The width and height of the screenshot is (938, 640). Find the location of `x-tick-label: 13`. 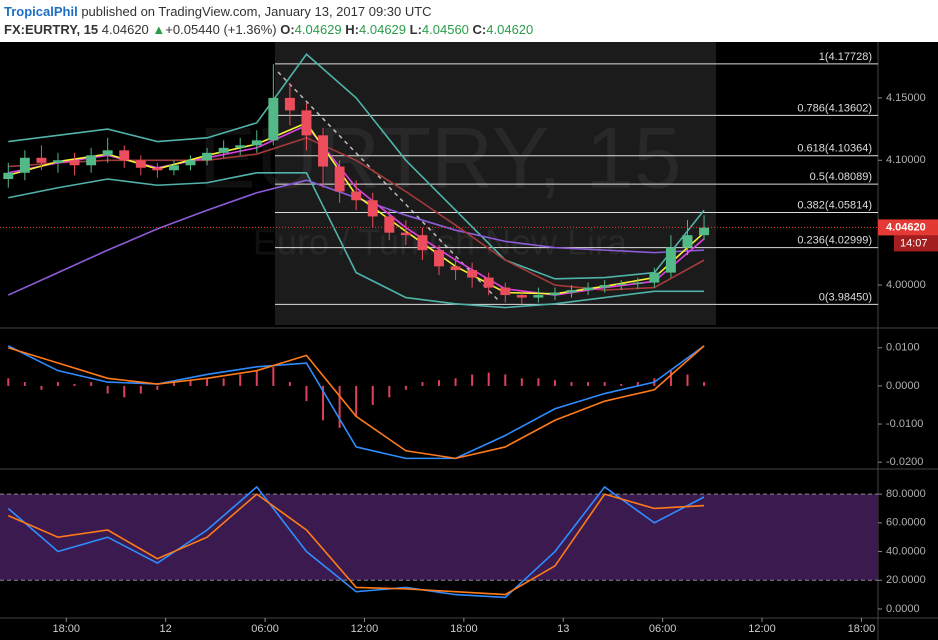

x-tick-label: 13 is located at coordinates (563, 629).